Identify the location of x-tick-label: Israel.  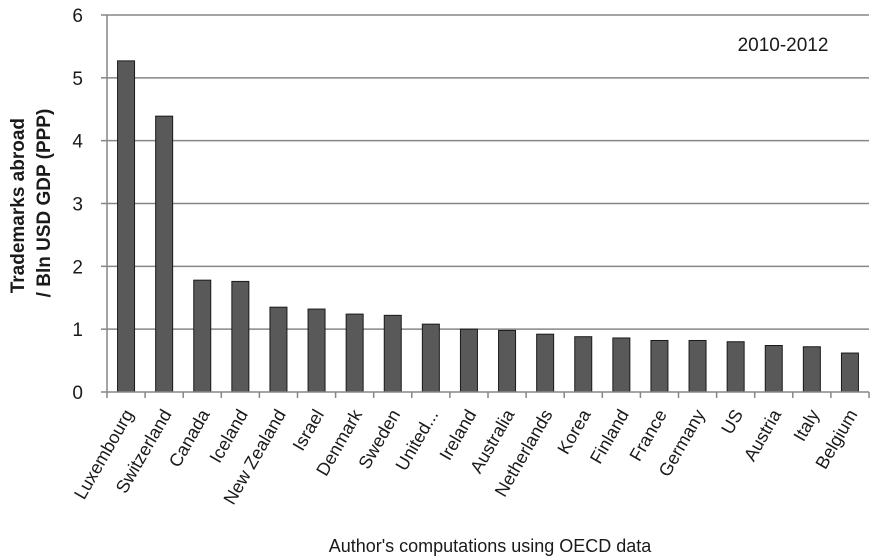
(308, 430).